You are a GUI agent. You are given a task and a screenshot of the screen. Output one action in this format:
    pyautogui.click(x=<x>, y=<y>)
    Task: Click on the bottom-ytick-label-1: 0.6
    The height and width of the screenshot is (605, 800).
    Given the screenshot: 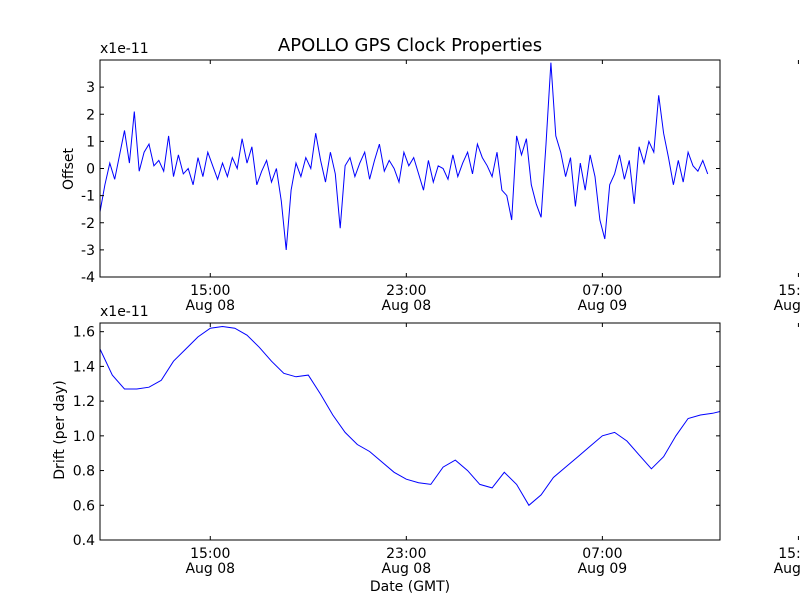 What is the action you would take?
    pyautogui.click(x=84, y=506)
    